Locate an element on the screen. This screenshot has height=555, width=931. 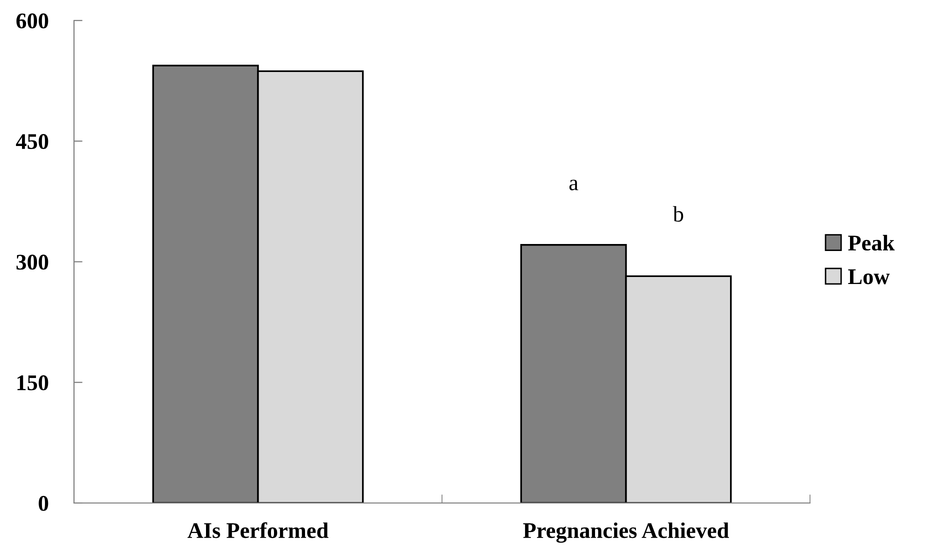
y-tick-label: 150 is located at coordinates (32, 382).